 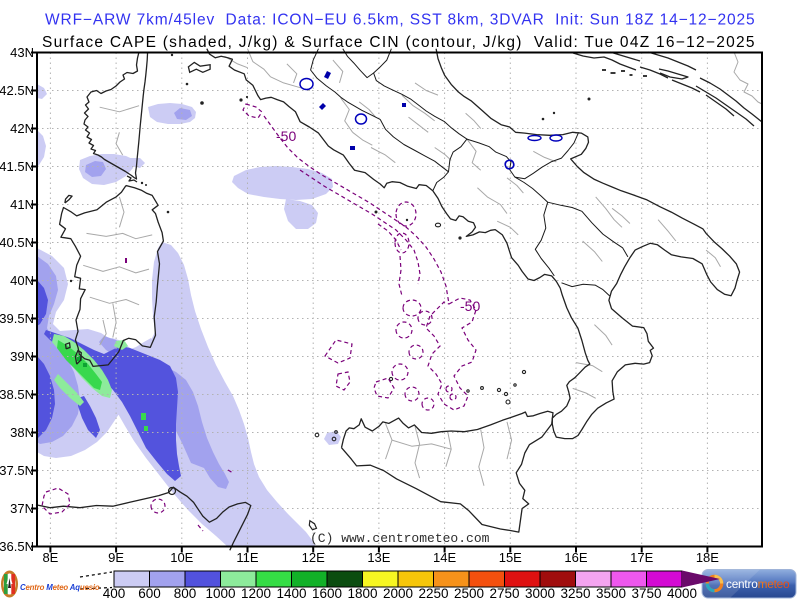 What do you see at coordinates (17, 470) in the screenshot?
I see `svg-text: 37.5N` at bounding box center [17, 470].